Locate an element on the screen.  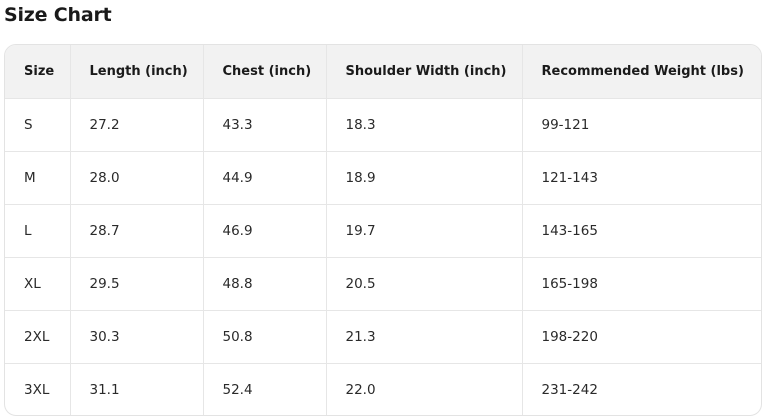
table-row: 2XL 30.3 50.8 21.3 198-220 is located at coordinates (383, 337).